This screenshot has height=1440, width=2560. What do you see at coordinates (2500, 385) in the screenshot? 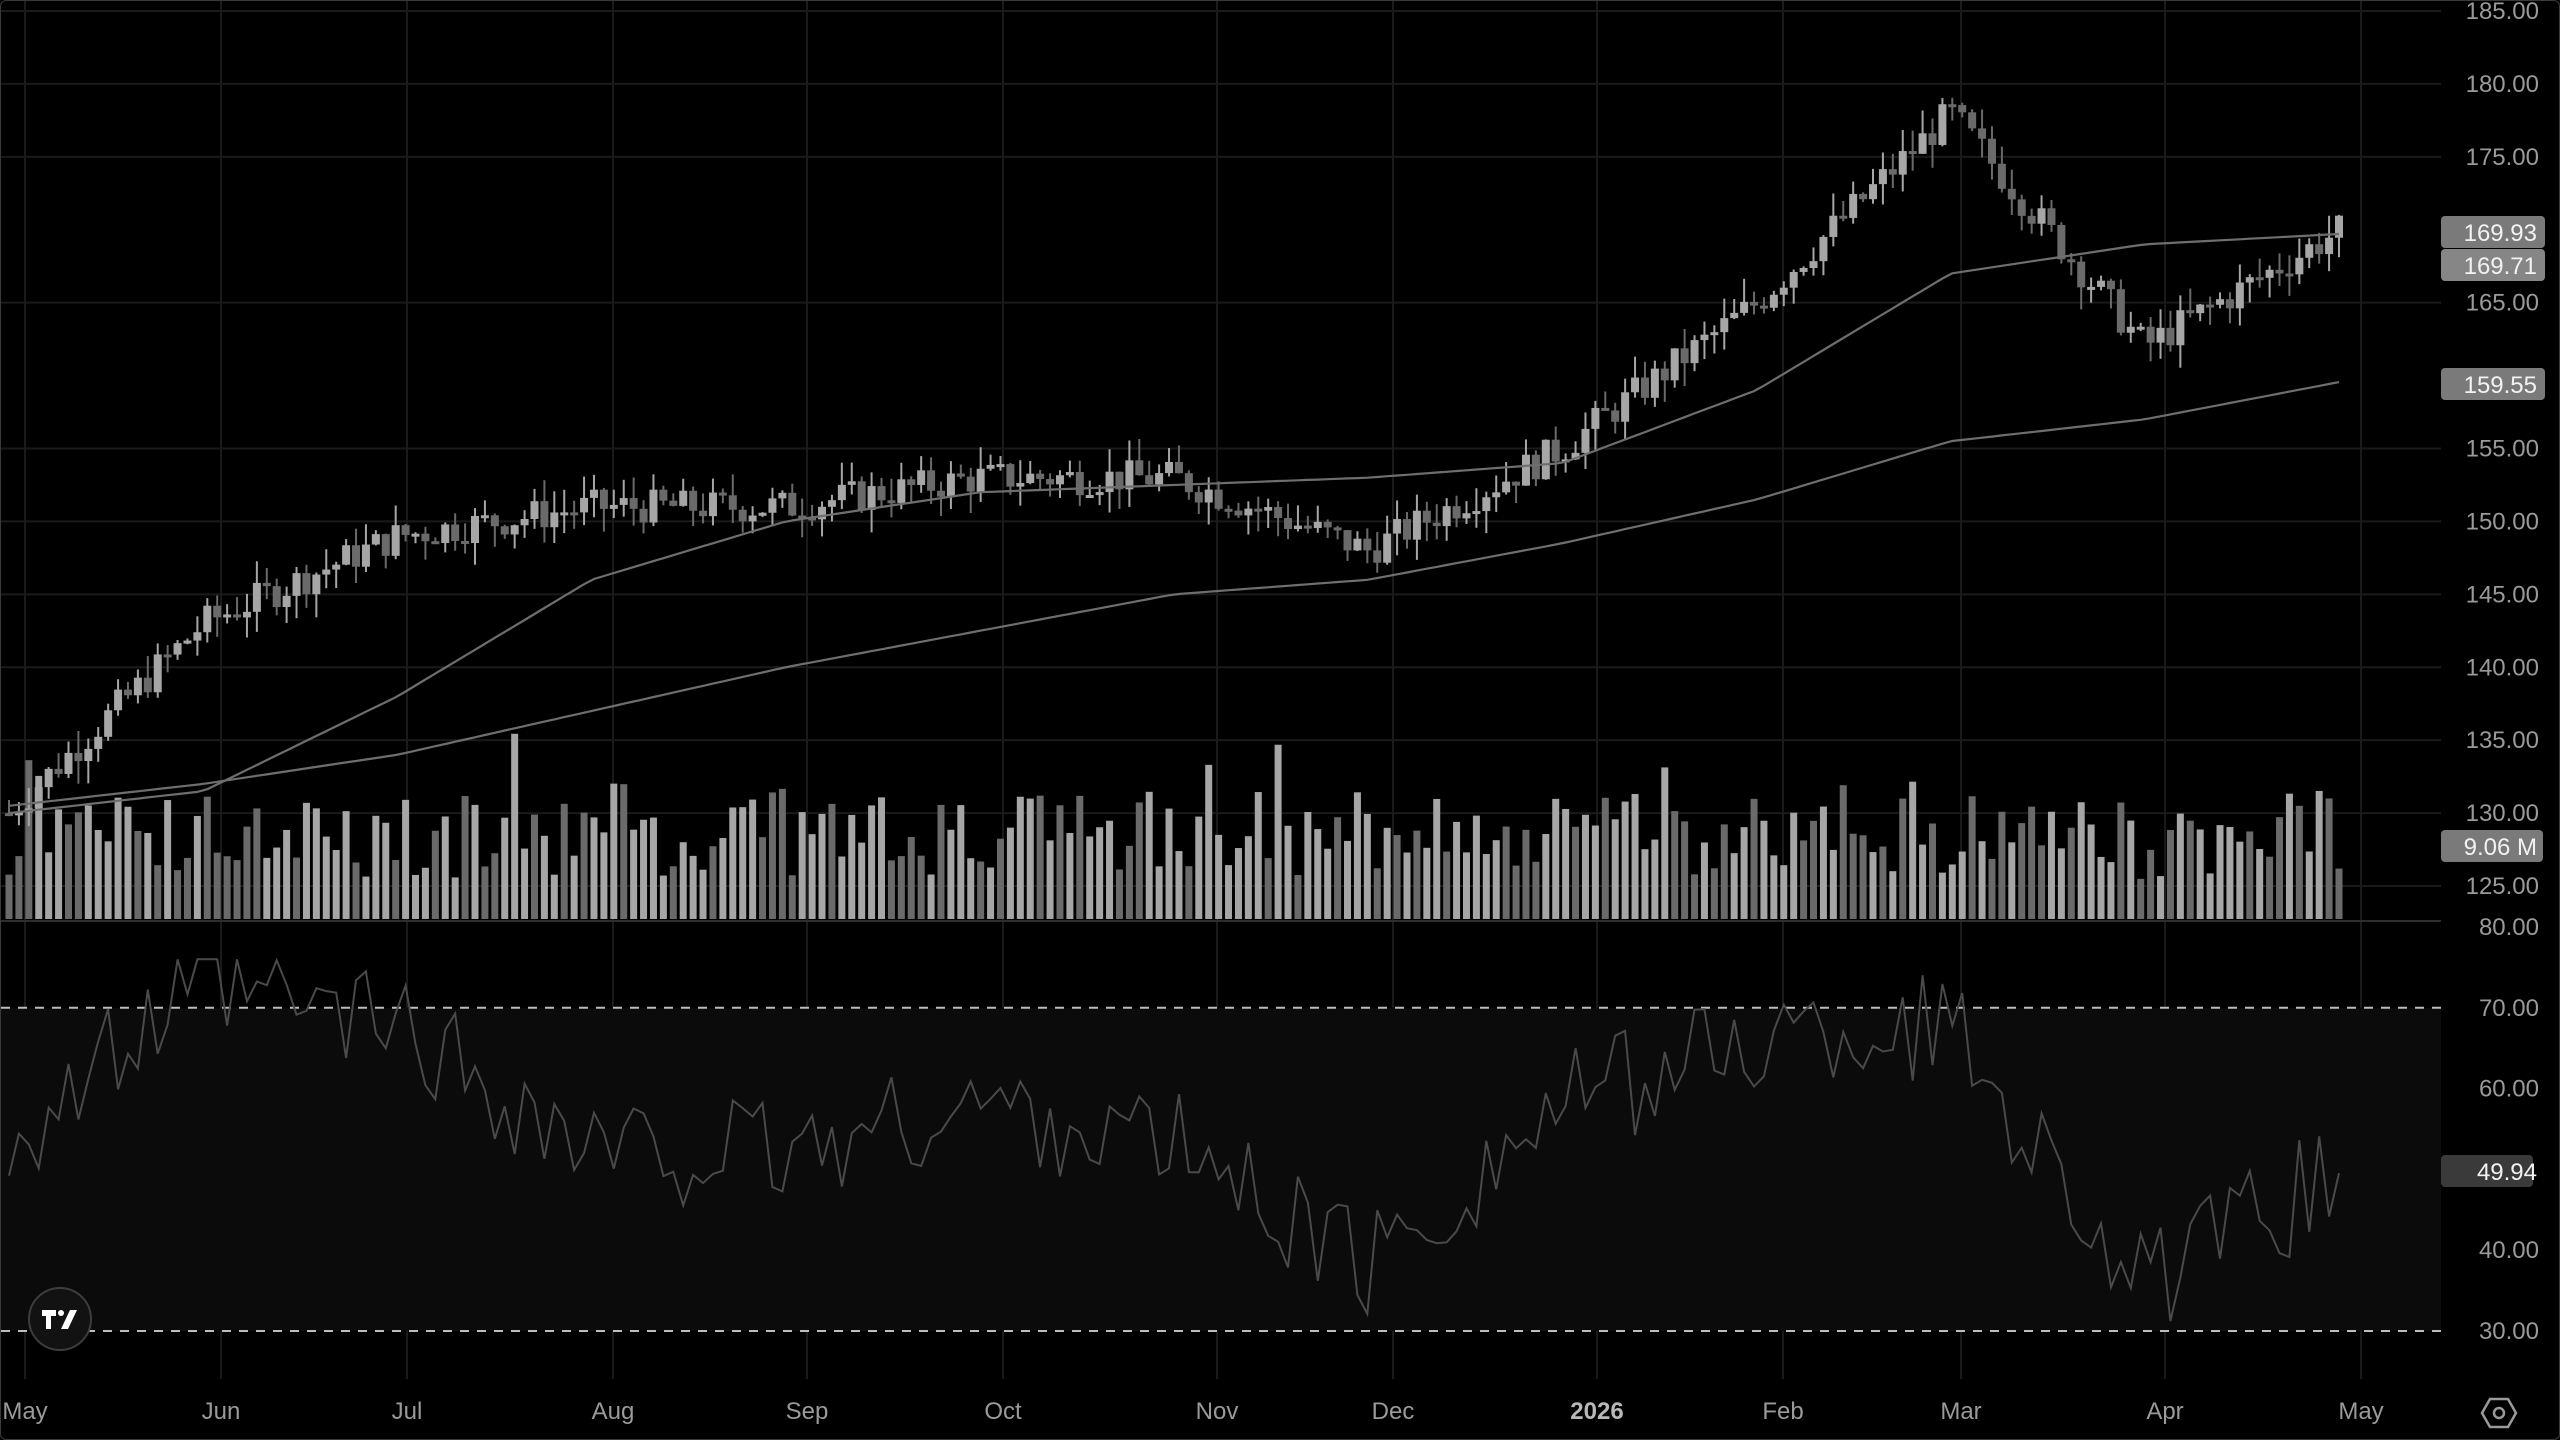
I see `svg-text: 159.55` at bounding box center [2500, 385].